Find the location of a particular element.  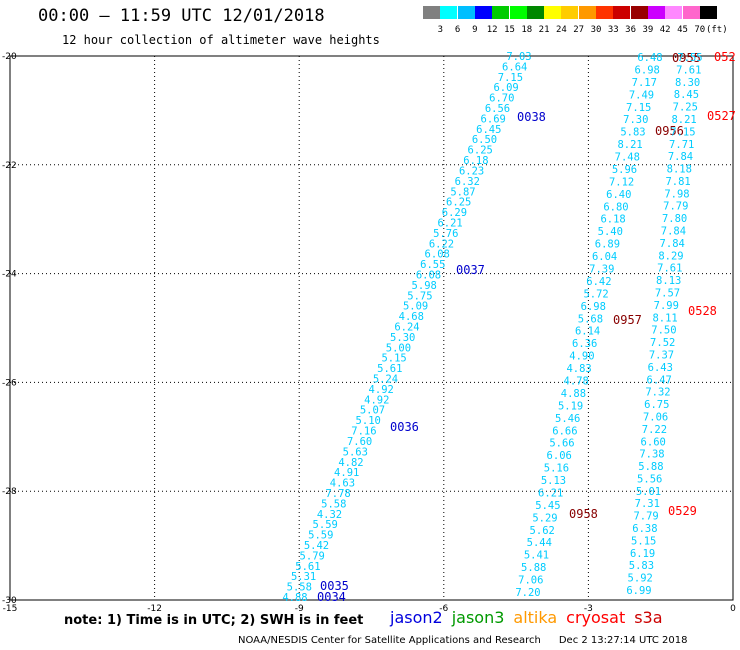

swh-value: 5.16 is located at coordinates (556, 469).